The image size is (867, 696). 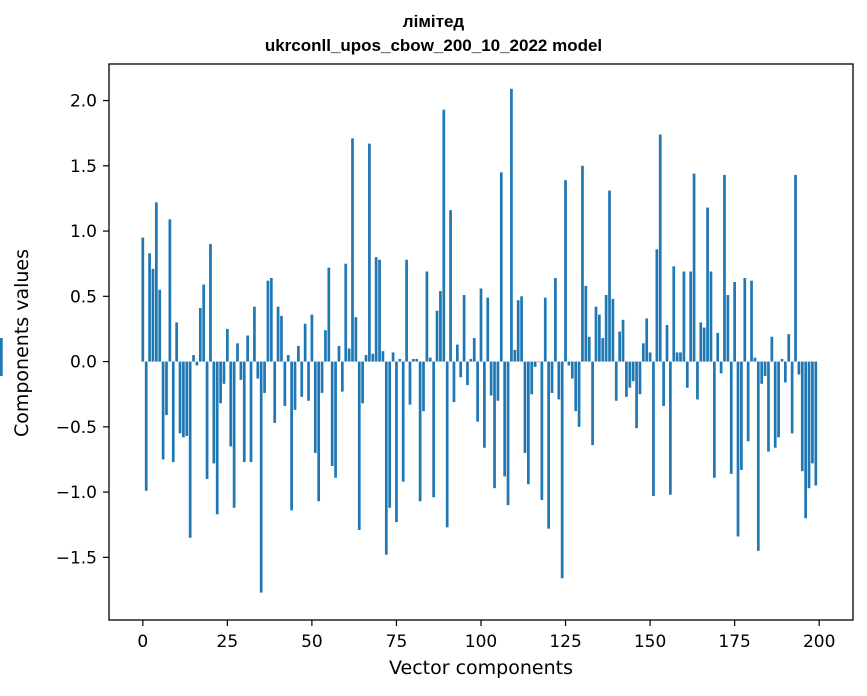 I want to click on y-tick-label-0: 0.0, so click(x=83, y=363).